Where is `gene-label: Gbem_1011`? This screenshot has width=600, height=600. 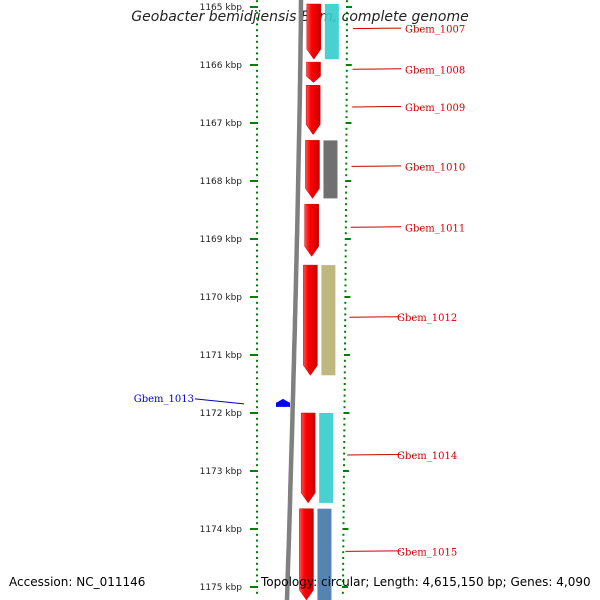
gene-label: Gbem_1011 is located at coordinates (435, 228).